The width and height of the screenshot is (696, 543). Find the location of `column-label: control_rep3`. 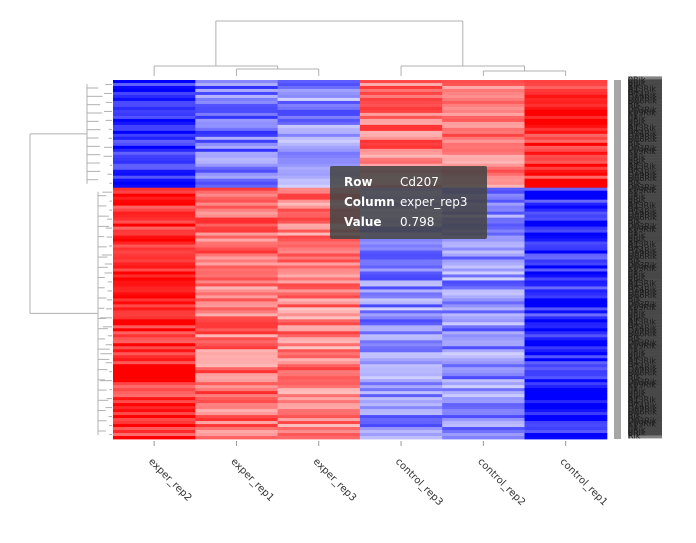

column-label: control_rep3 is located at coordinates (419, 482).